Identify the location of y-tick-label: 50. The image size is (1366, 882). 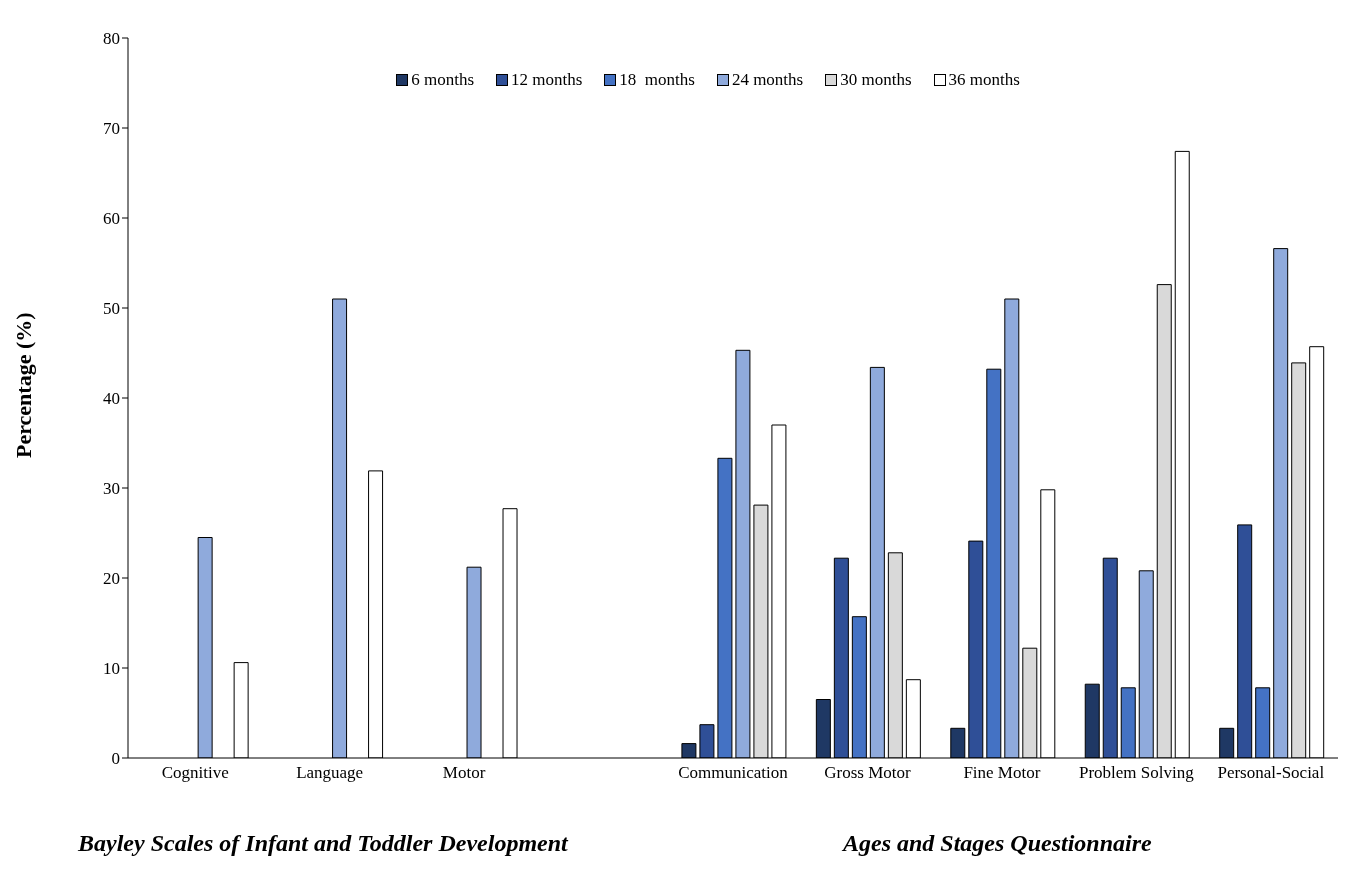
(111, 309).